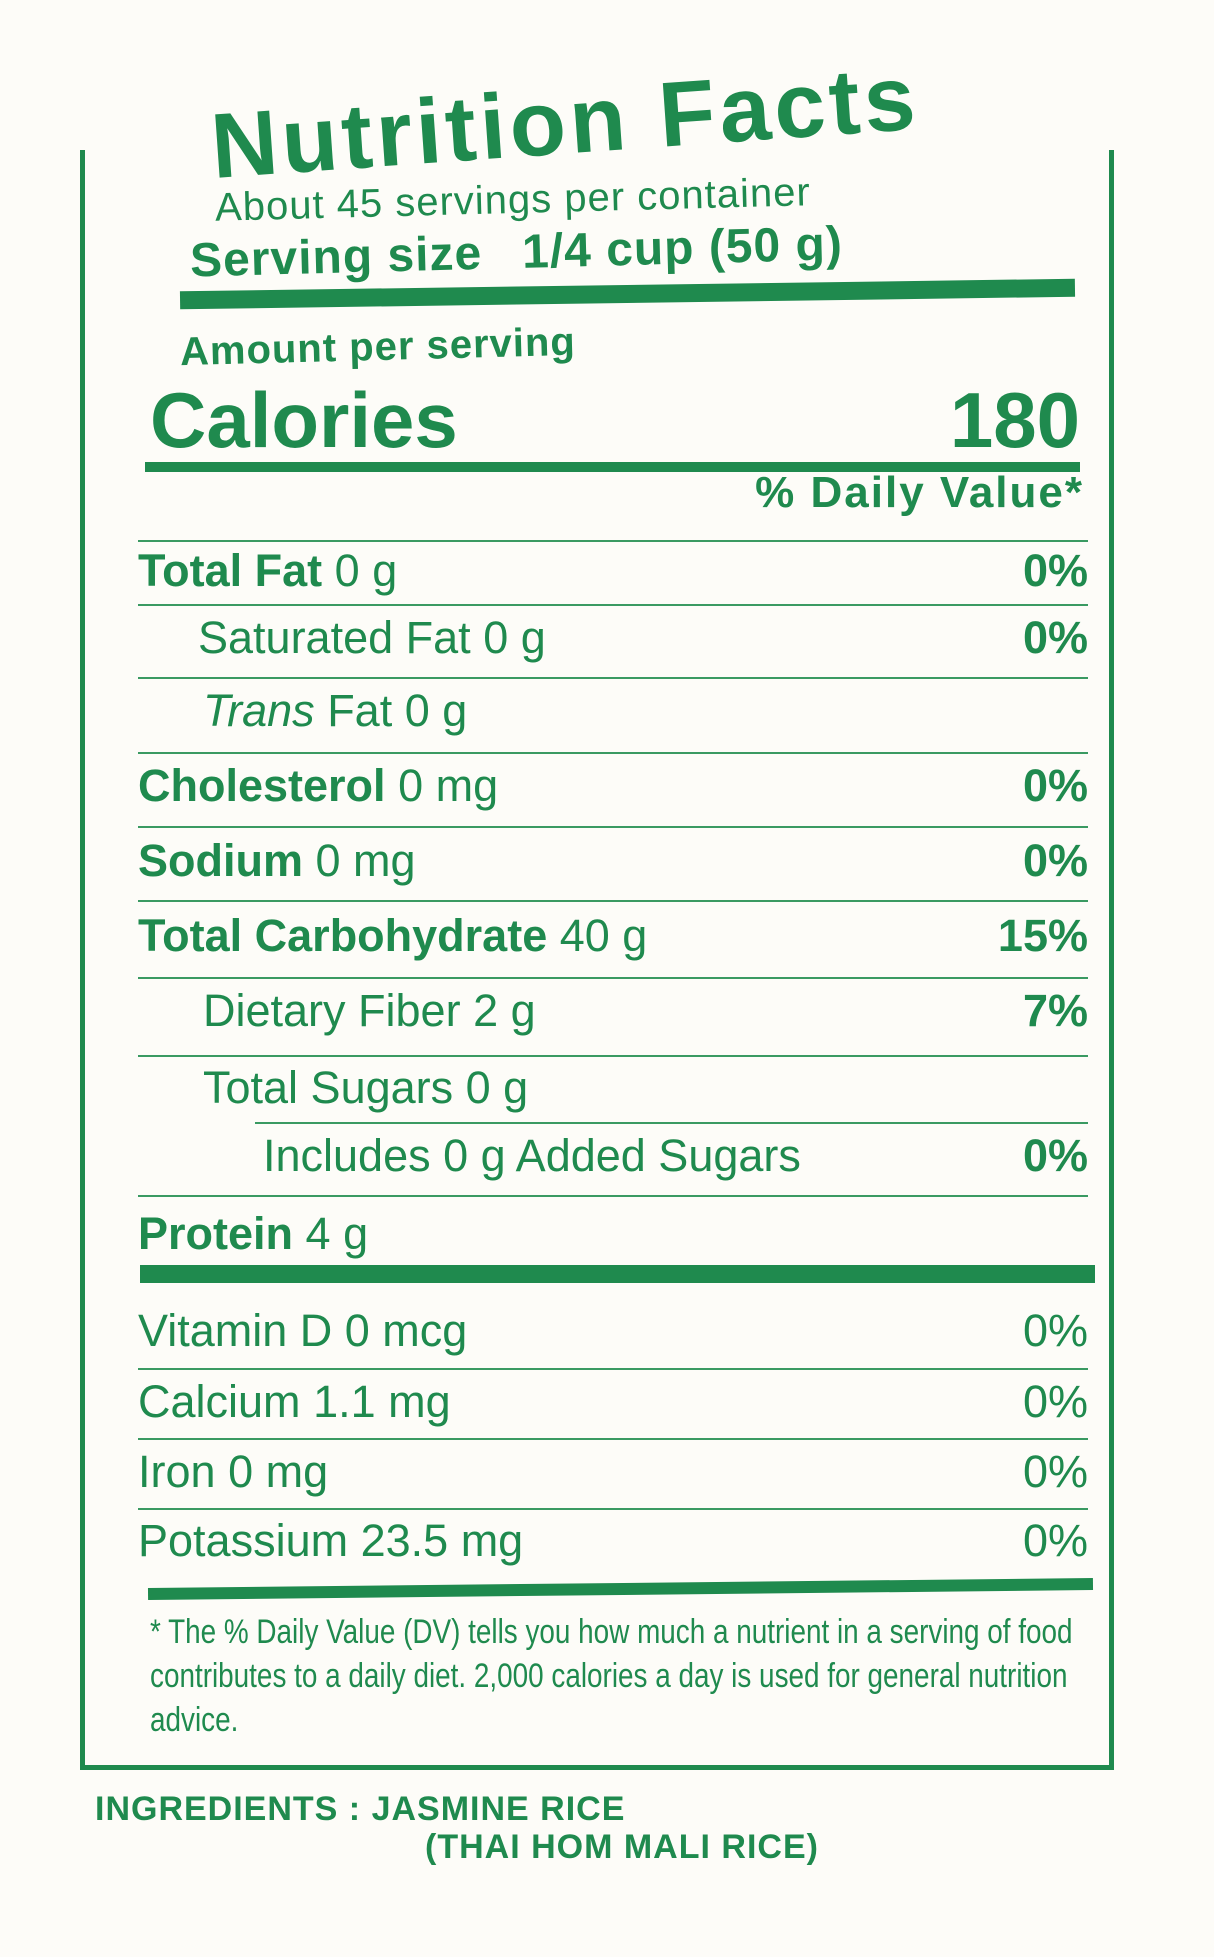 The image size is (1214, 1957). I want to click on nutrient-name: Saturated Fat, so click(334, 637).